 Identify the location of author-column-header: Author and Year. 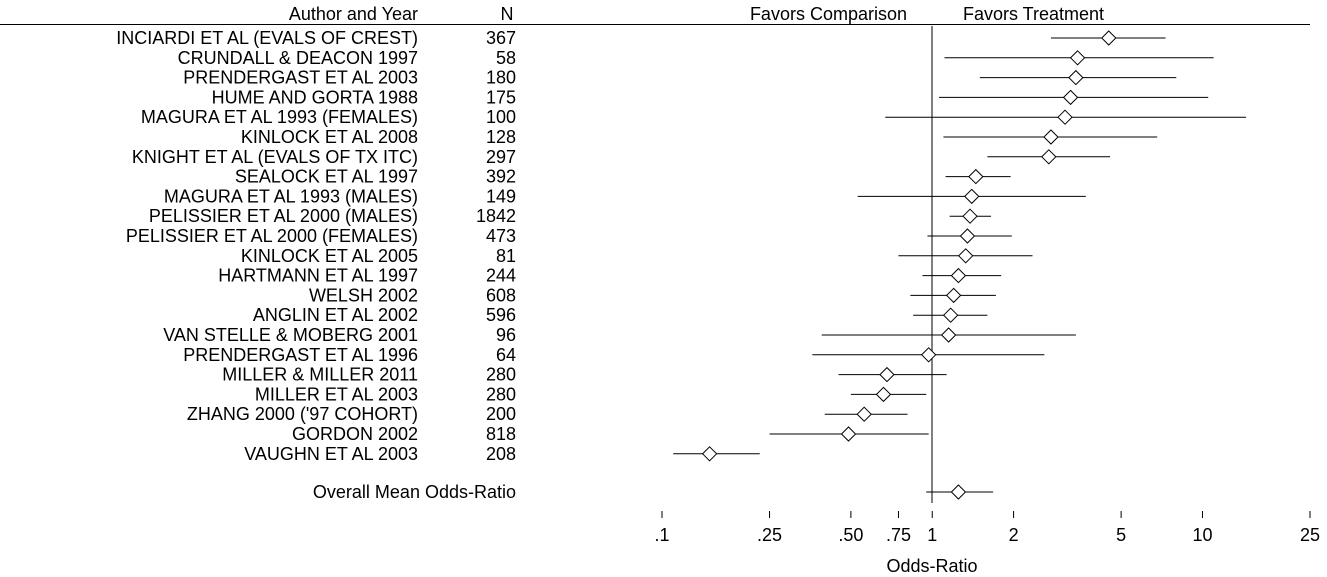
(353, 14).